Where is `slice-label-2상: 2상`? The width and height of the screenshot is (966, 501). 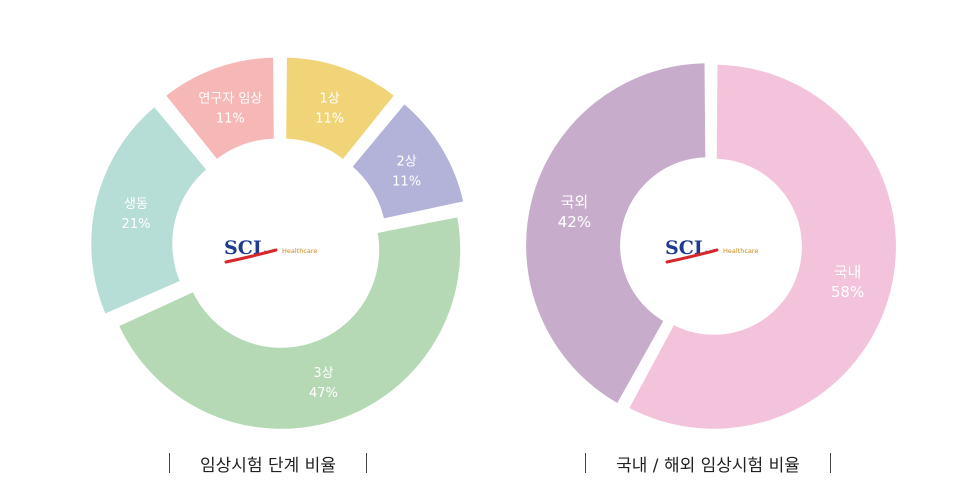 slice-label-2상: 2상 is located at coordinates (406, 161).